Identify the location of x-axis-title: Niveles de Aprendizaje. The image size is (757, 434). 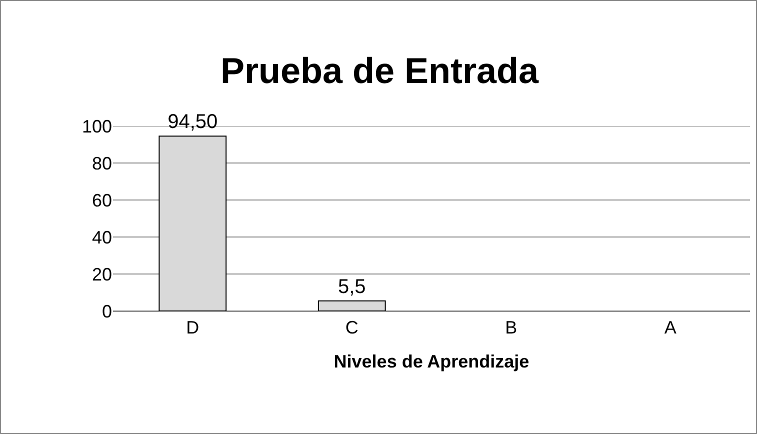
(432, 362).